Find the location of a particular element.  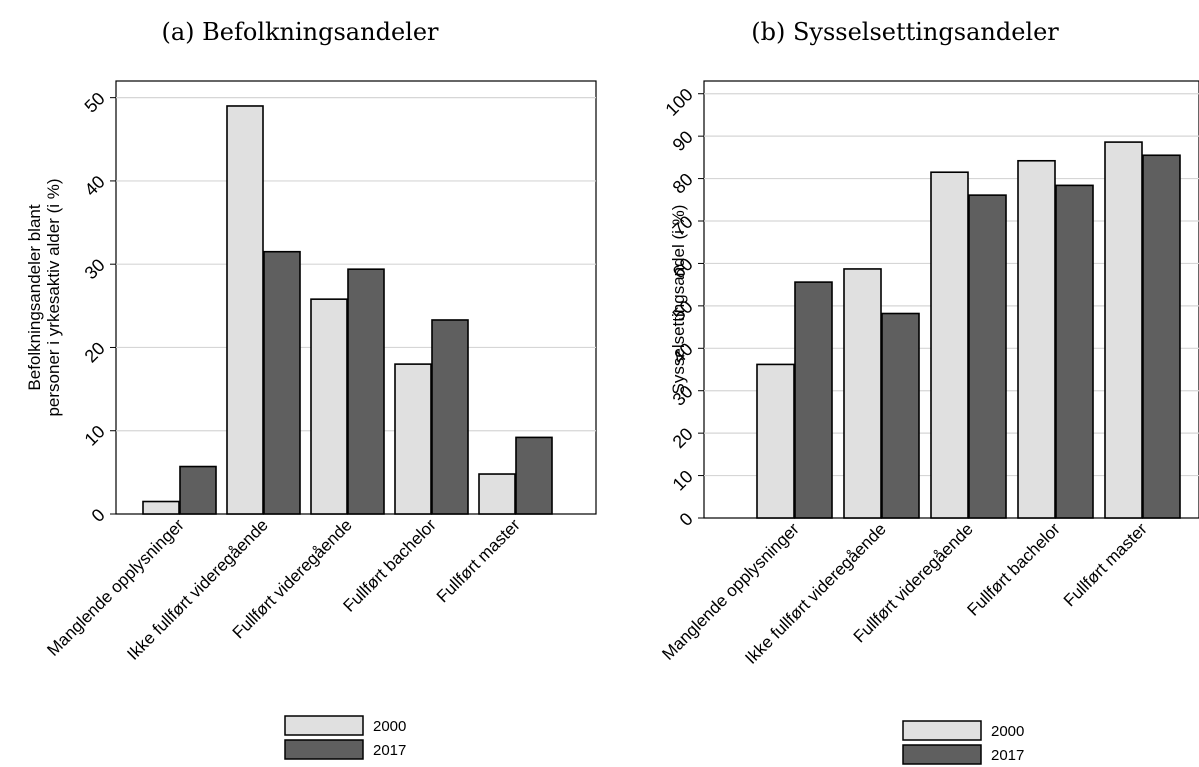

y-tick-label: 40 is located at coordinates (95, 186).